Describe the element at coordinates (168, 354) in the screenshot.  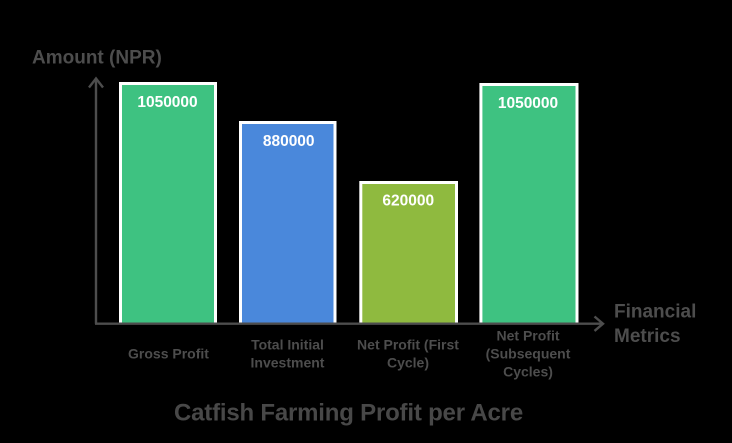
I see `svg-text: Gross Profit` at that location.